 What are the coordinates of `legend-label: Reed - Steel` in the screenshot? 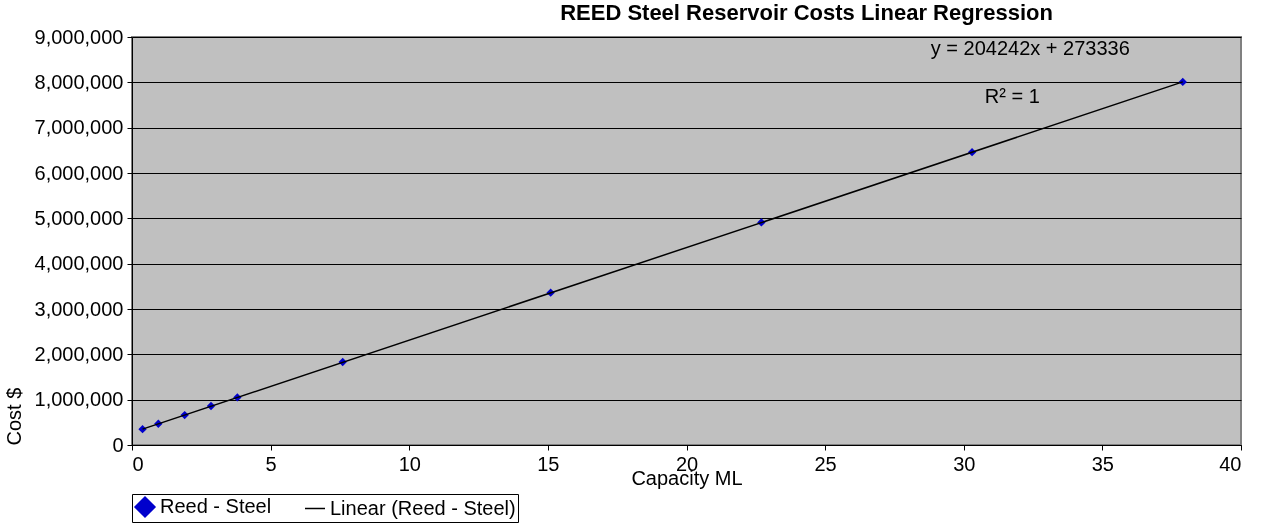 It's located at (216, 506).